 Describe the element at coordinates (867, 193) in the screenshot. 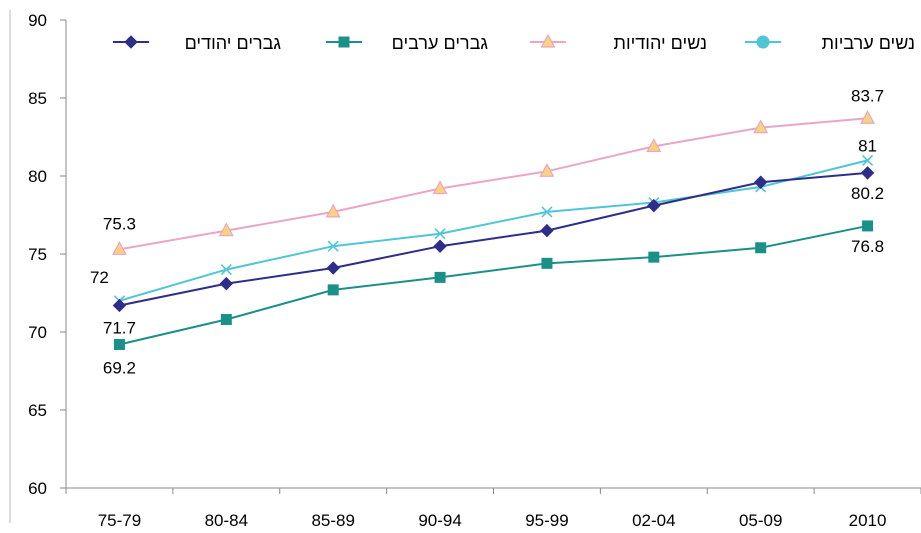

I see `data-label: 80.2` at that location.